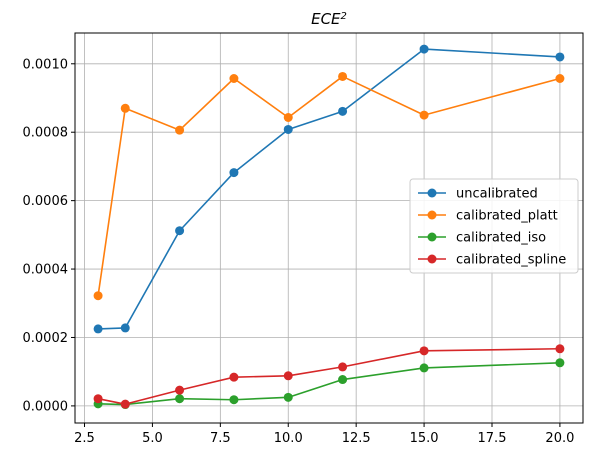 The image size is (591, 451). I want to click on legend-label: calibrated_iso, so click(501, 238).